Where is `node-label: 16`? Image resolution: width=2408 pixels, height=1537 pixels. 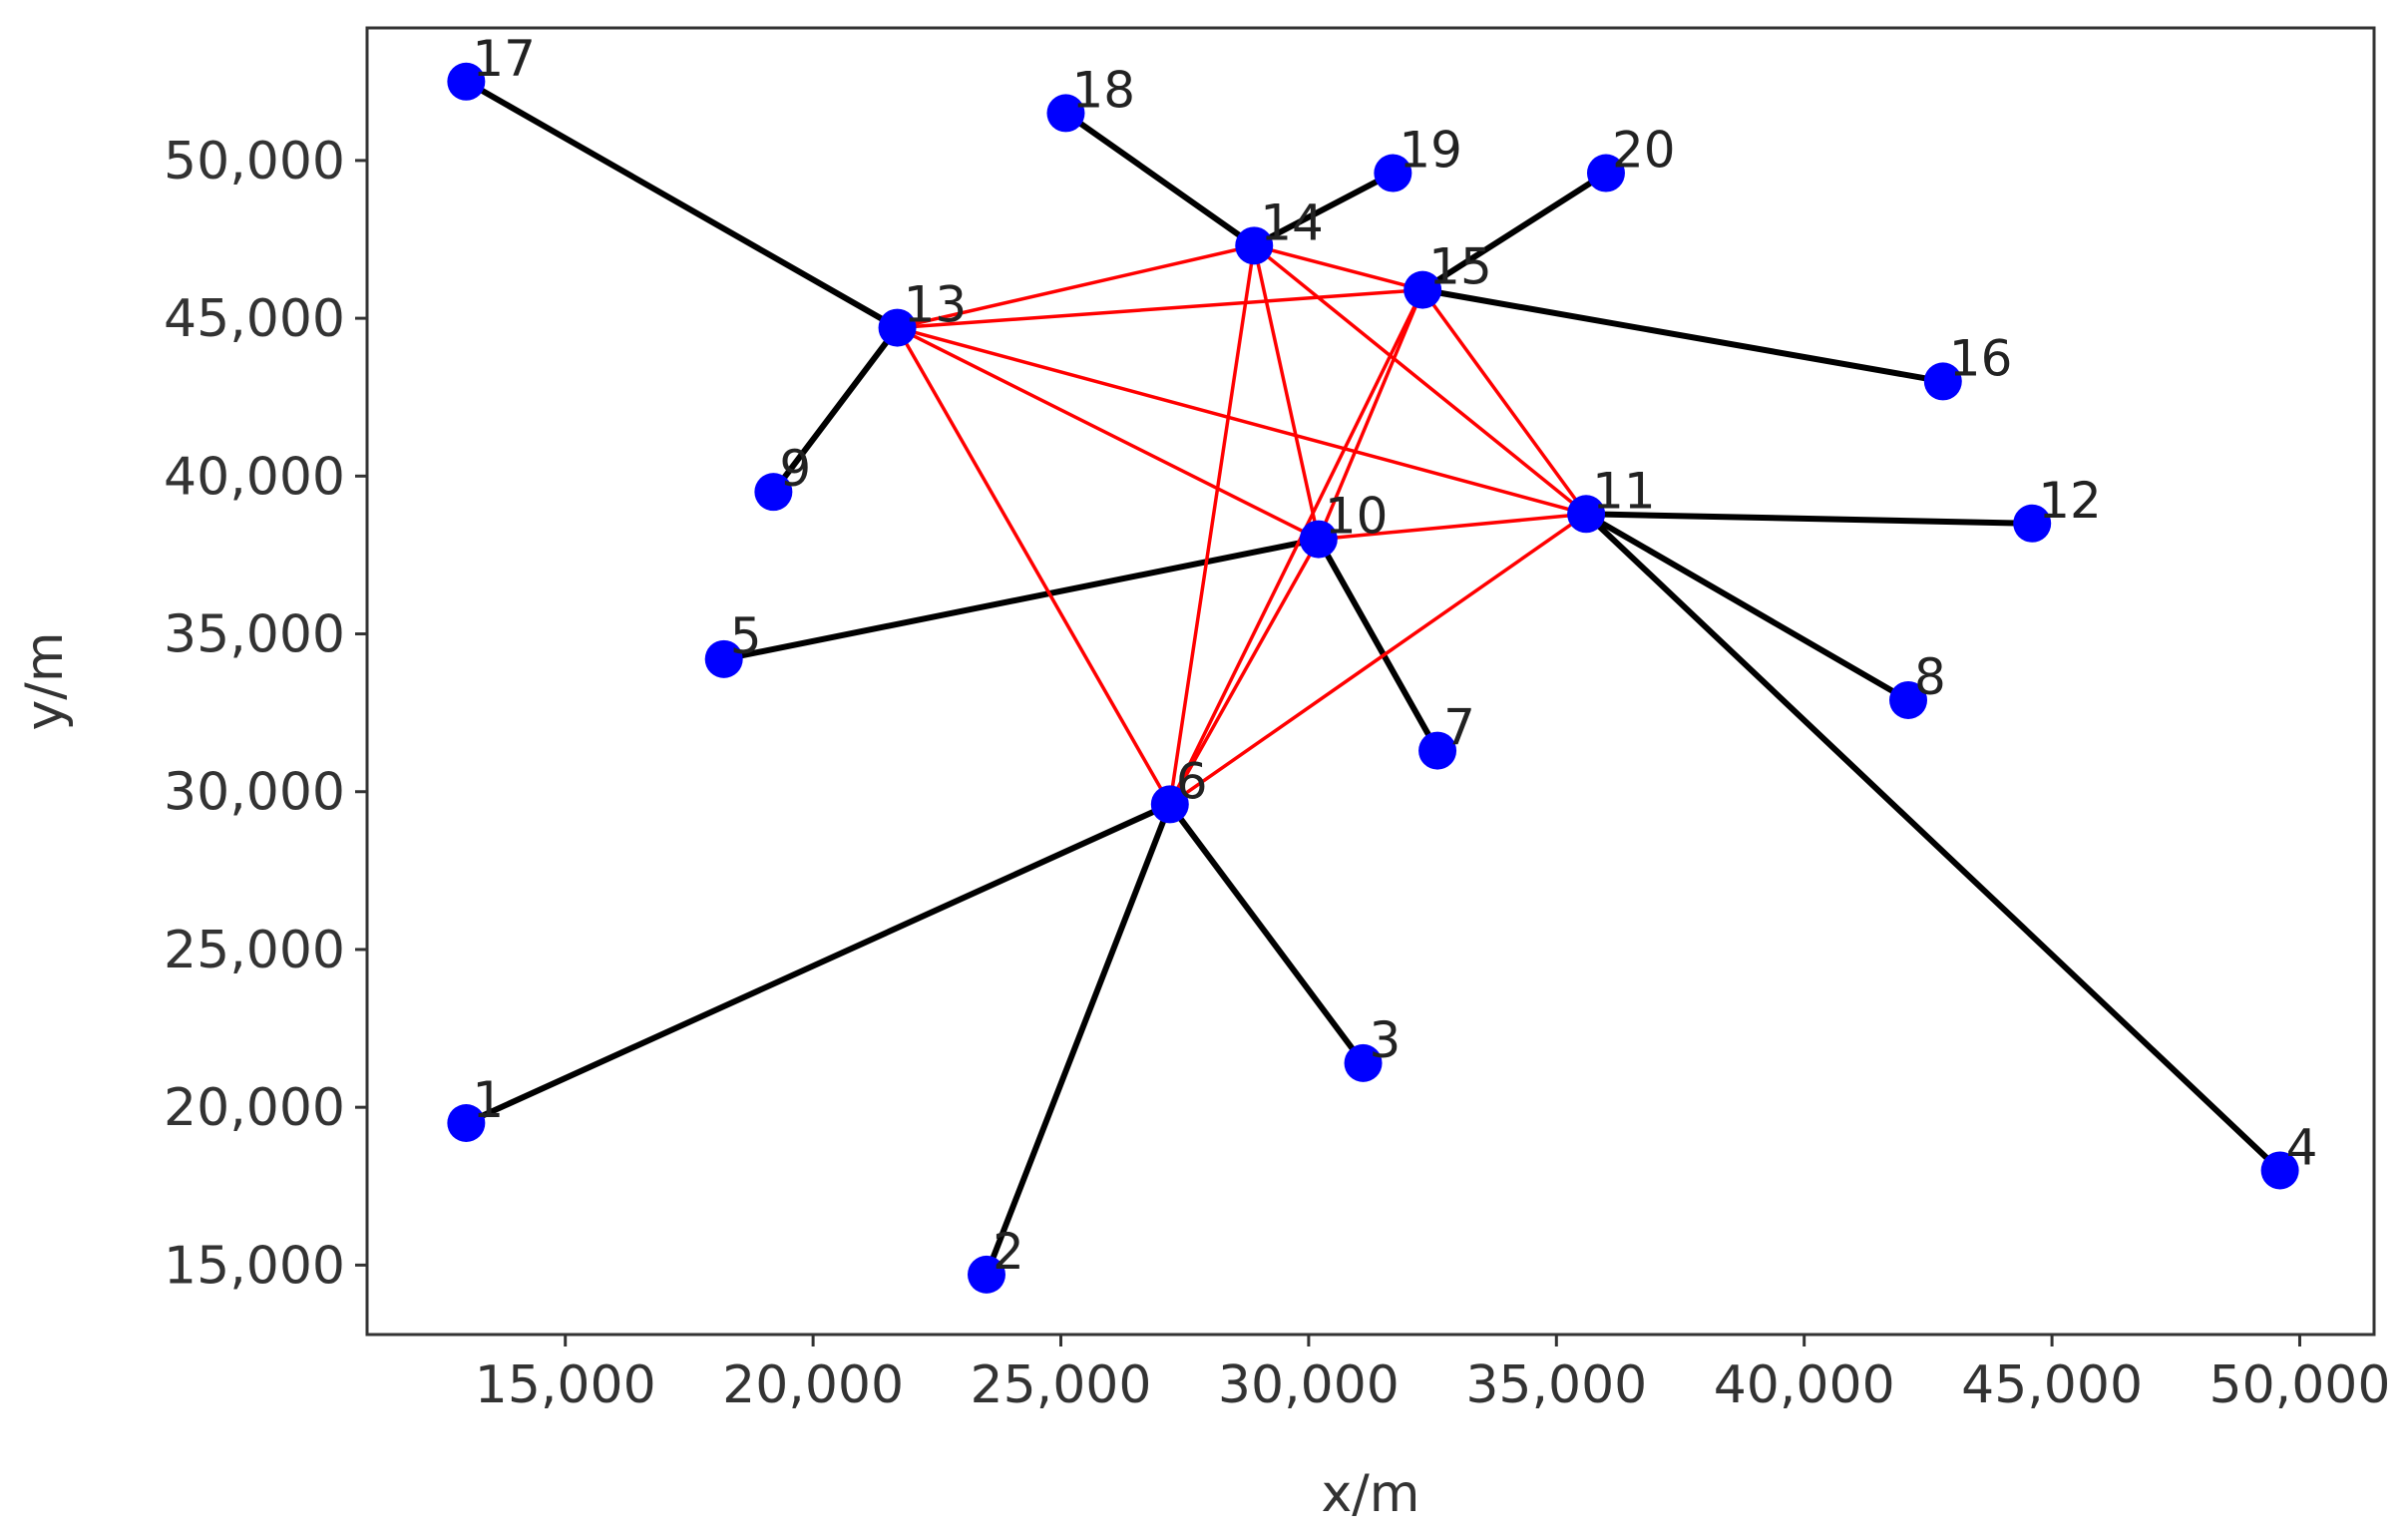 node-label: 16 is located at coordinates (1981, 358).